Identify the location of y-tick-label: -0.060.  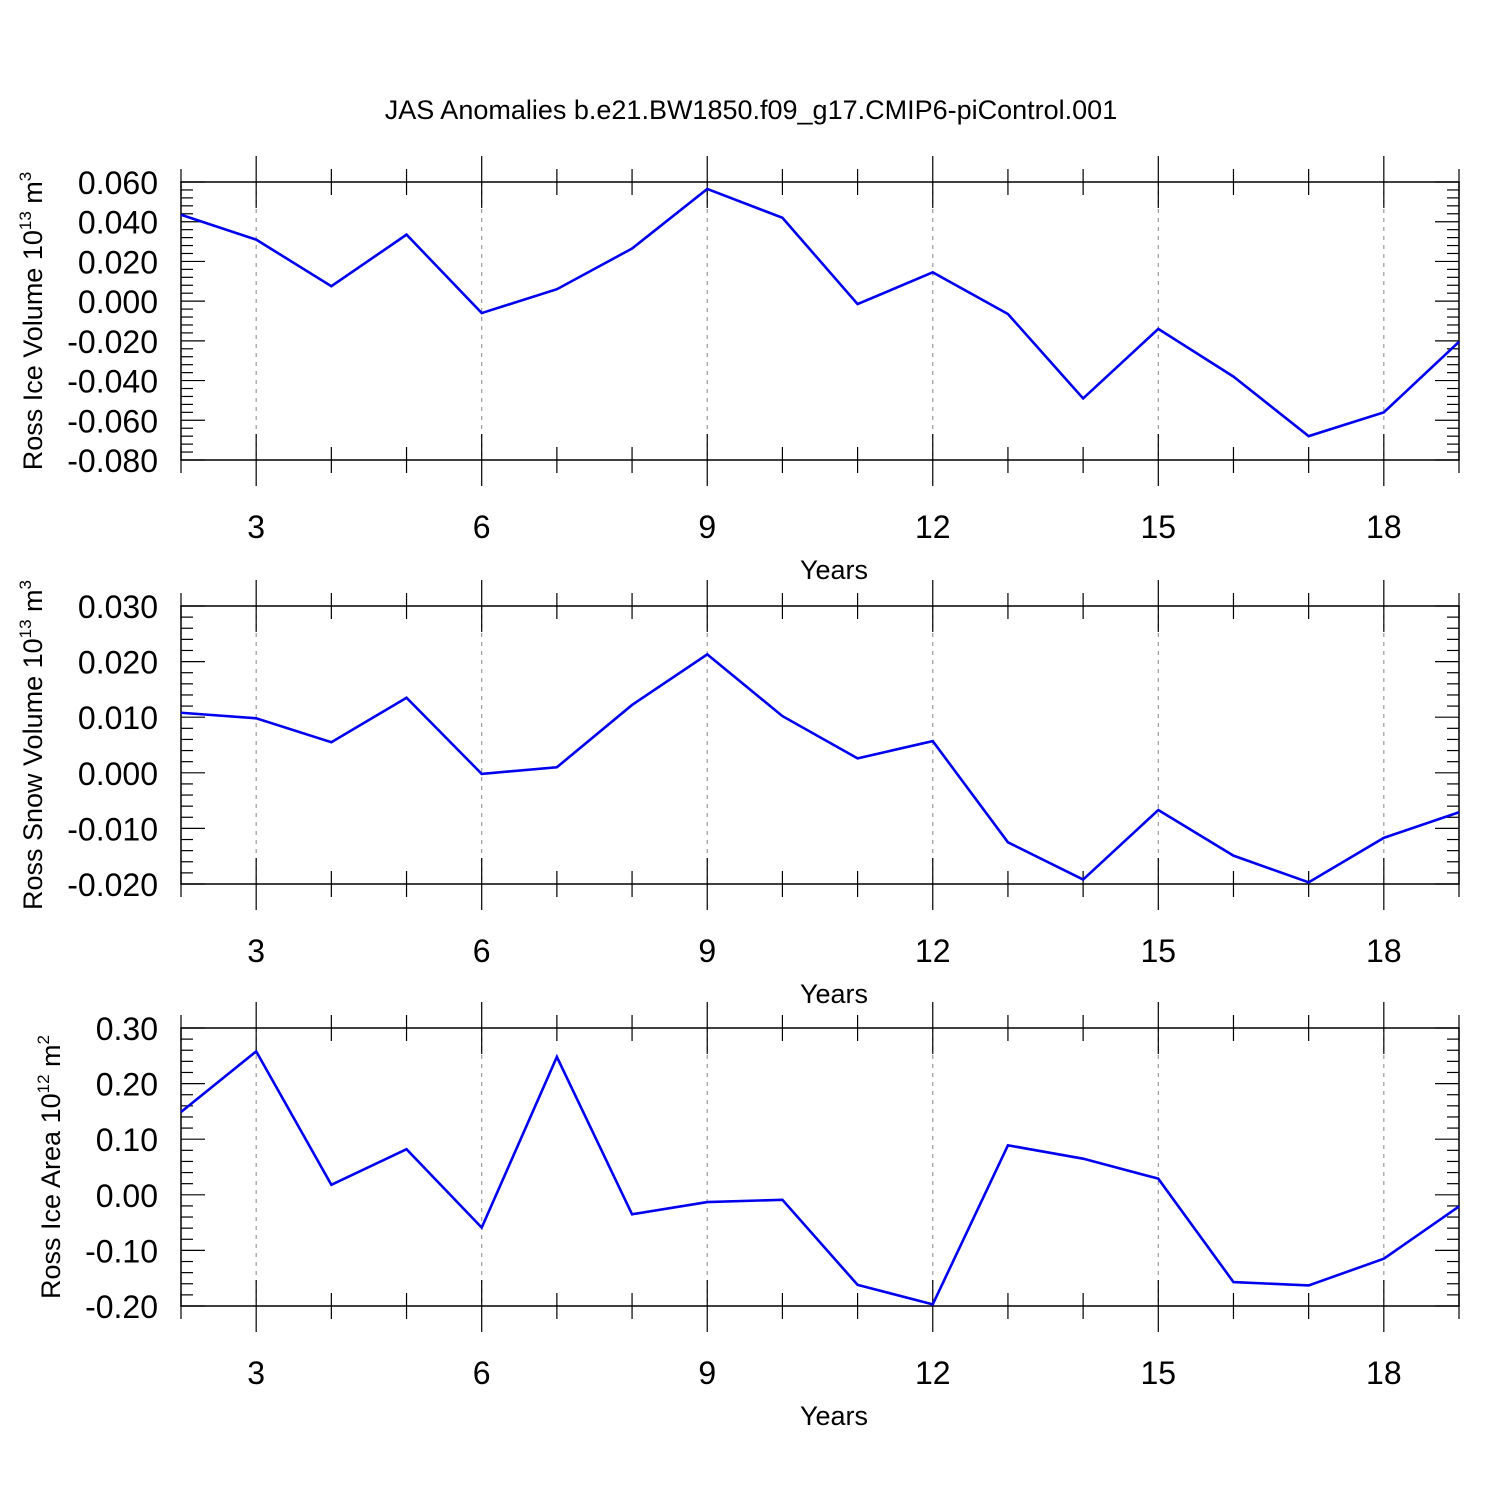
(112, 421).